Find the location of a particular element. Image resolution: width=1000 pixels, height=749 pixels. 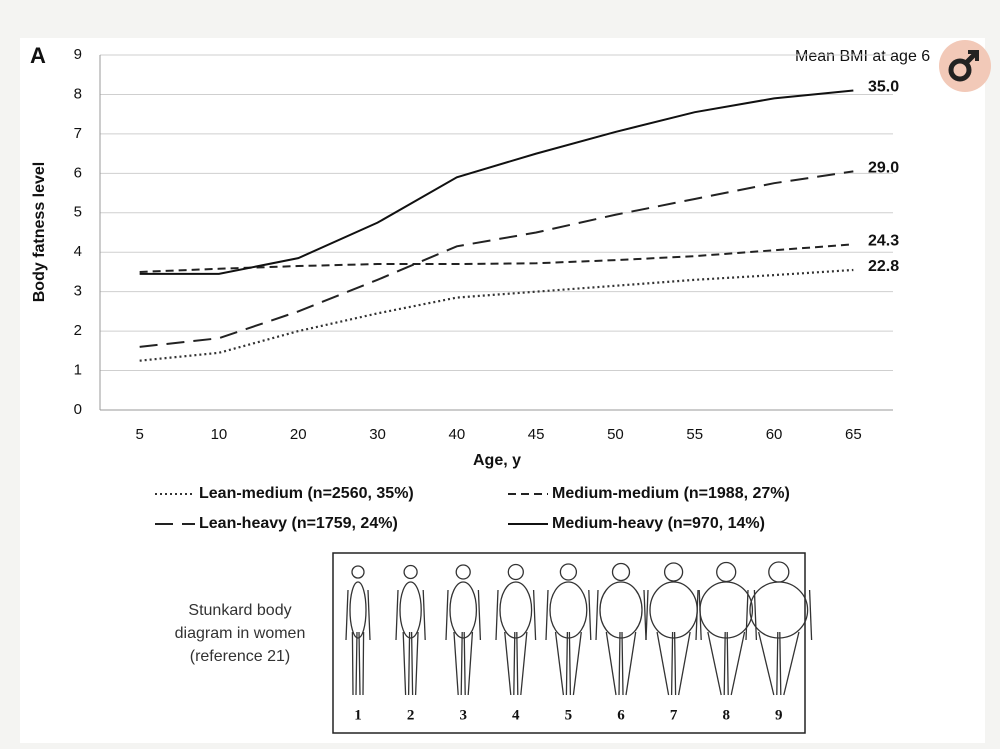

figure-label: 1 is located at coordinates (358, 715).